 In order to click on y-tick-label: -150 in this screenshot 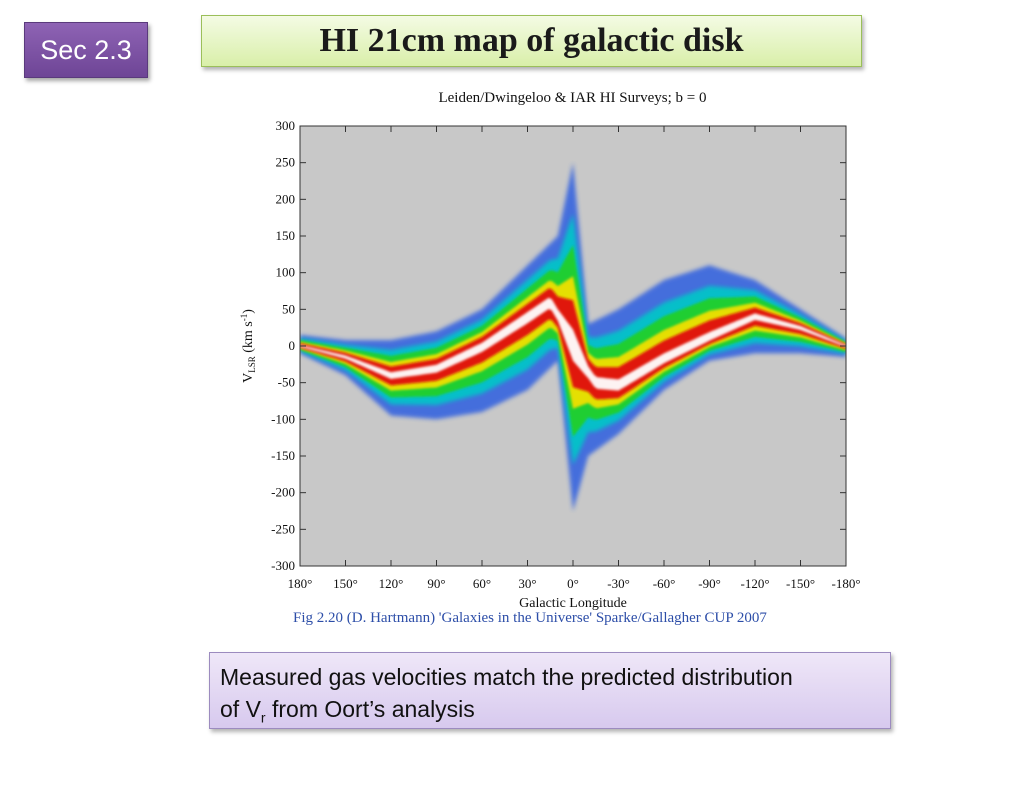, I will do `click(283, 455)`.